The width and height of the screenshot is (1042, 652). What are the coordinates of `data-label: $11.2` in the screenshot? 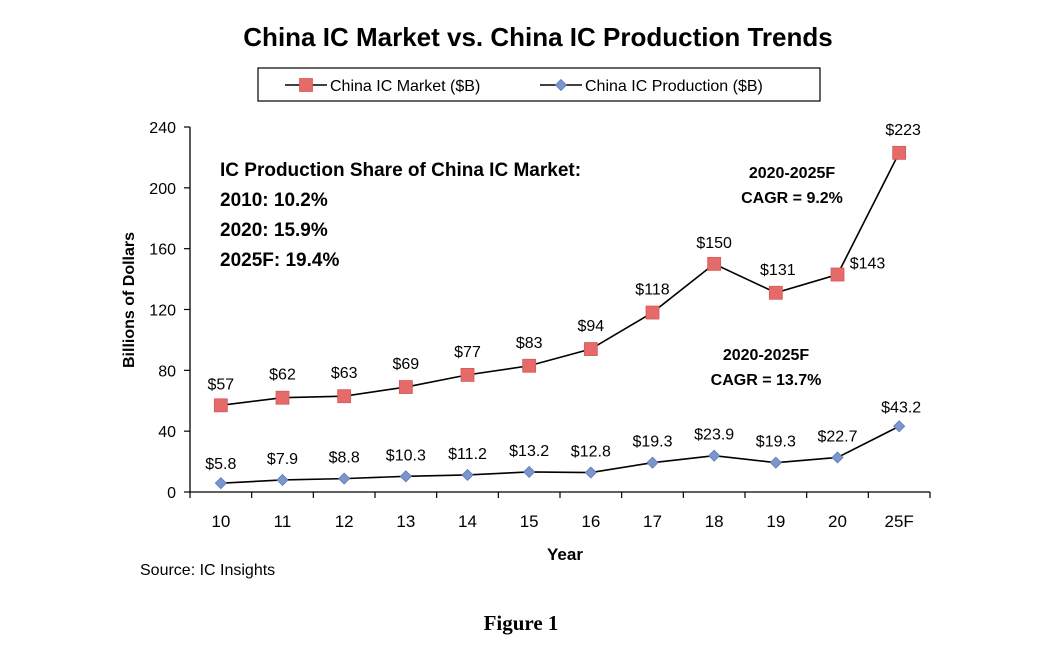 It's located at (467, 454).